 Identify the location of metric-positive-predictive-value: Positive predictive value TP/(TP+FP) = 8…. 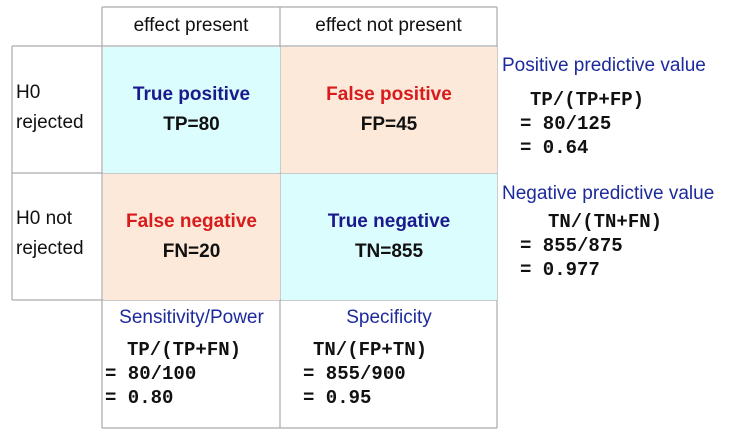
(627, 107).